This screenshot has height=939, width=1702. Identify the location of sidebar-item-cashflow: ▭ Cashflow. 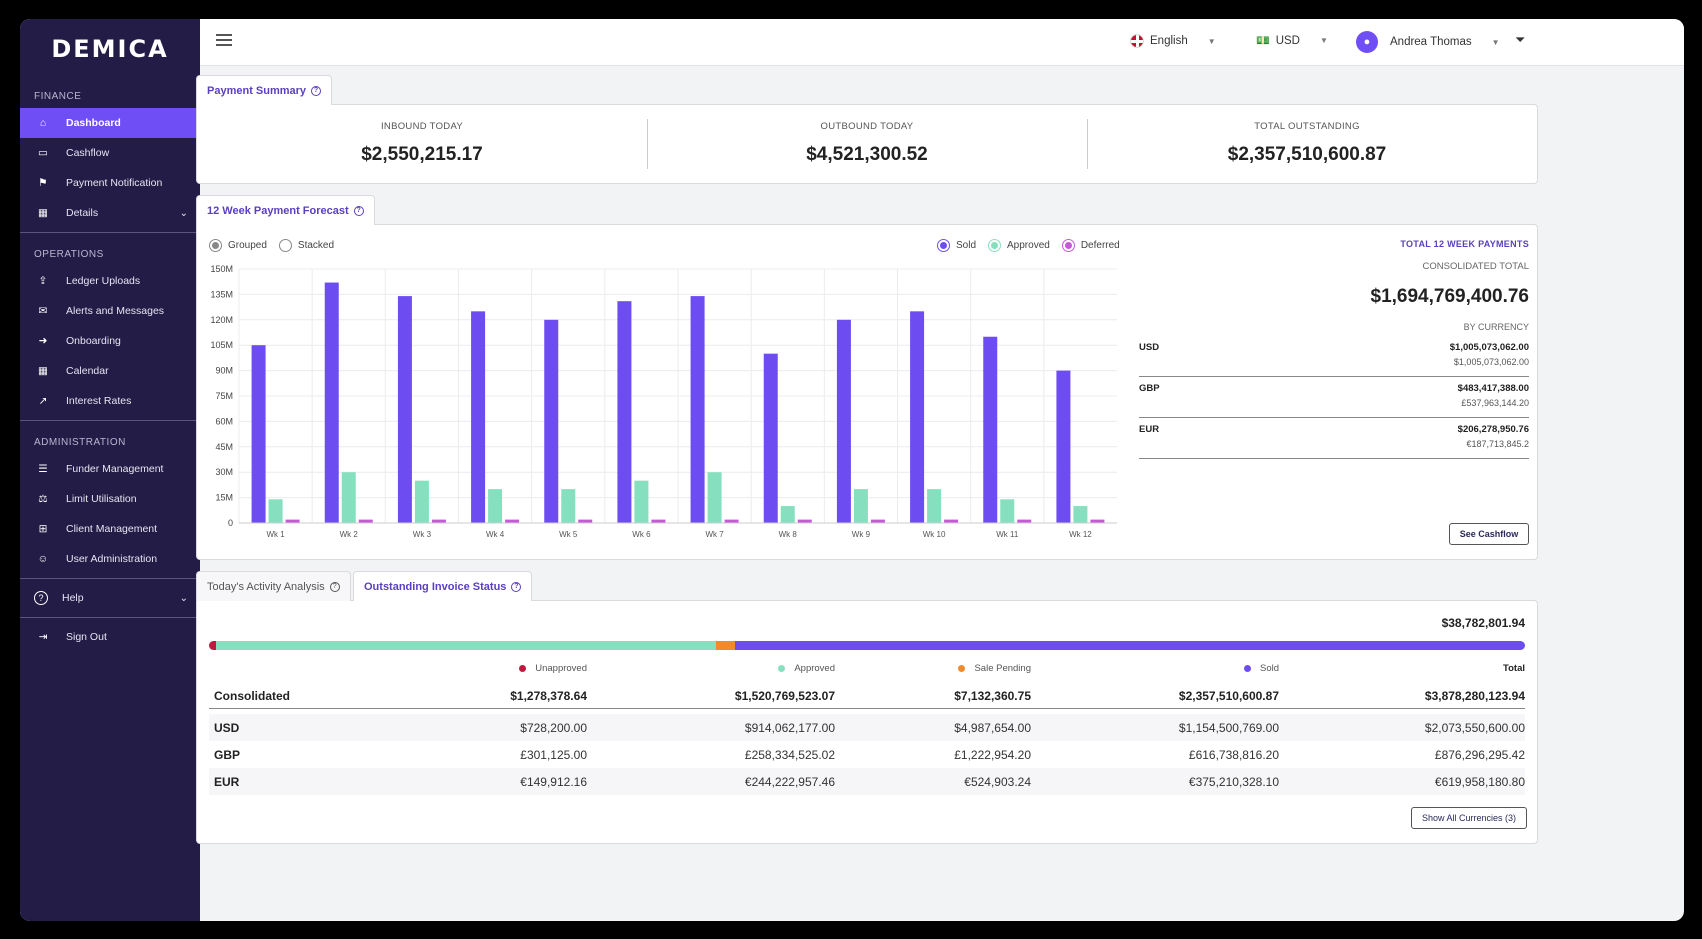
(110, 153).